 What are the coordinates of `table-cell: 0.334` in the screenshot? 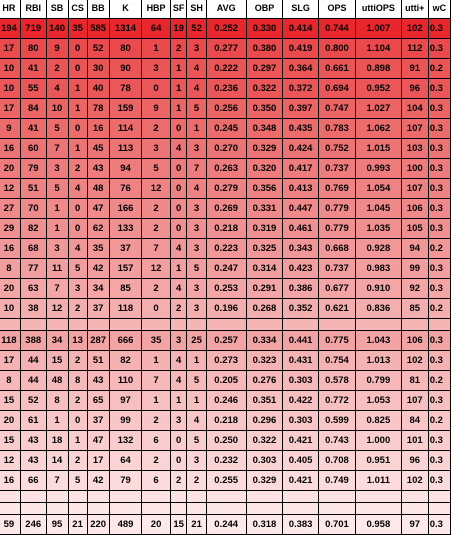 It's located at (264, 340).